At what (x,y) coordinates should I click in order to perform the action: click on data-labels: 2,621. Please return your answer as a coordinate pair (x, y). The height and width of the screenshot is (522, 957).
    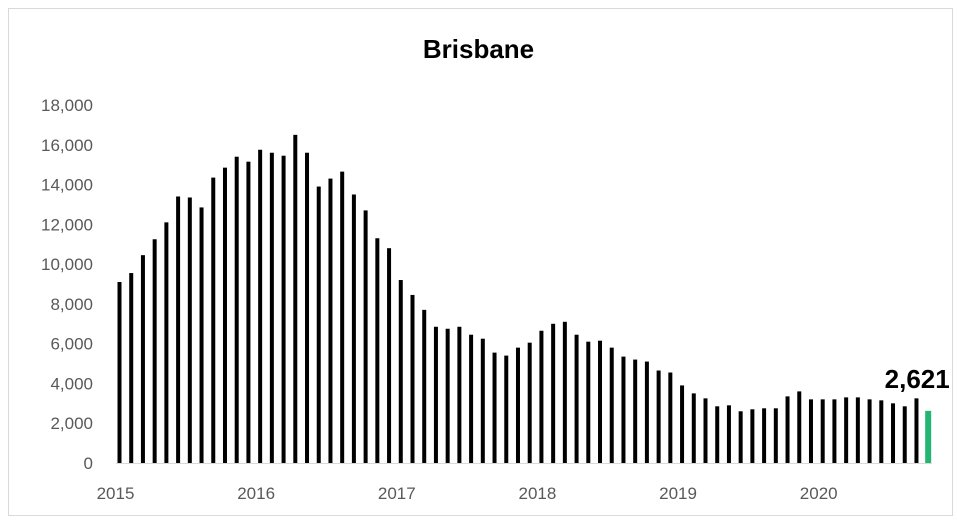
    Looking at the image, I should click on (917, 379).